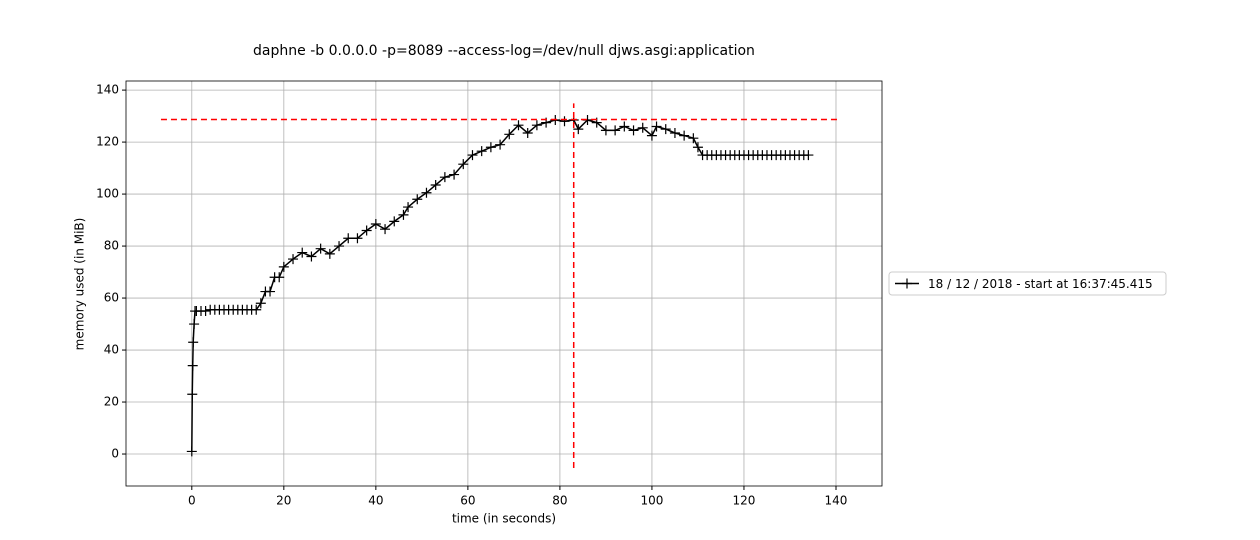 The width and height of the screenshot is (1260, 540). What do you see at coordinates (107, 194) in the screenshot?
I see `y-tick-label: 100` at bounding box center [107, 194].